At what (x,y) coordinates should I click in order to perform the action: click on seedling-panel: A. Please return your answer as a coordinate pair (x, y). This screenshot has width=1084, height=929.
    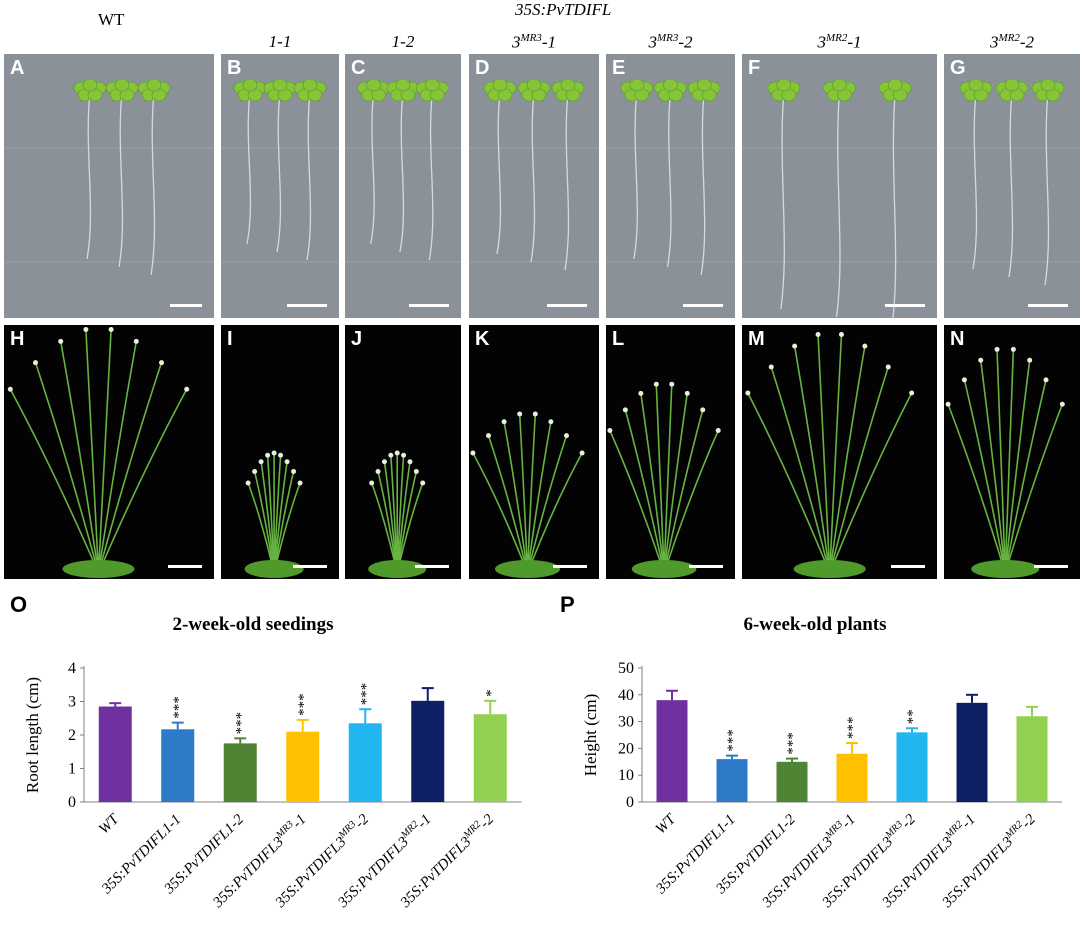
    Looking at the image, I should click on (109, 186).